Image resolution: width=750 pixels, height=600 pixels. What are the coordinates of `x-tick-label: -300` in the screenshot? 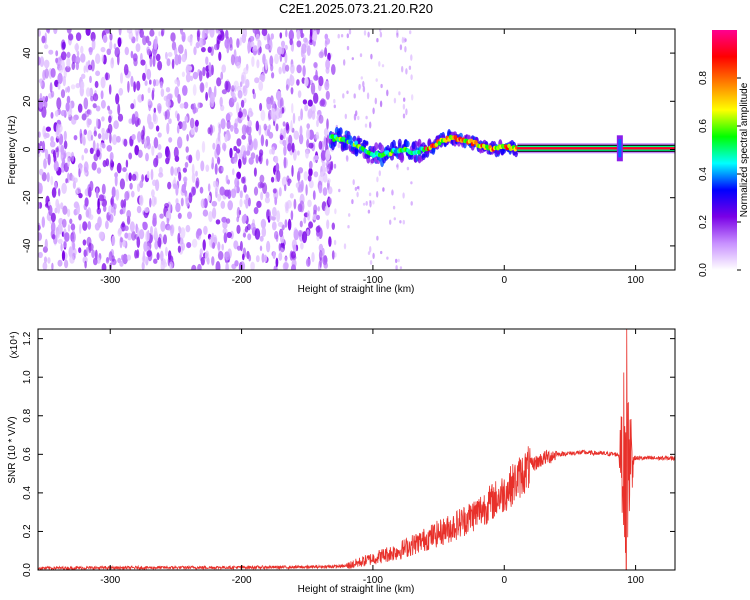 It's located at (110, 280).